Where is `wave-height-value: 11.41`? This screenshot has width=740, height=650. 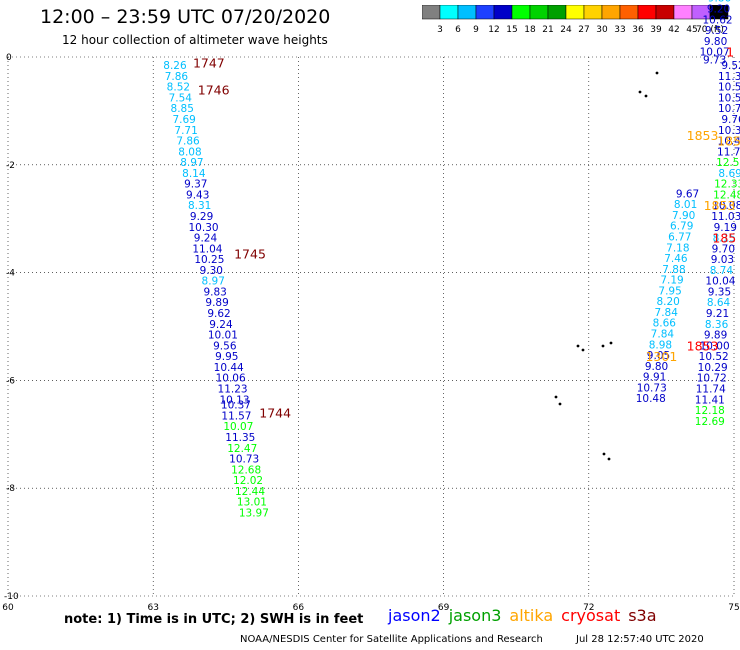 wave-height-value: 11.41 is located at coordinates (710, 400).